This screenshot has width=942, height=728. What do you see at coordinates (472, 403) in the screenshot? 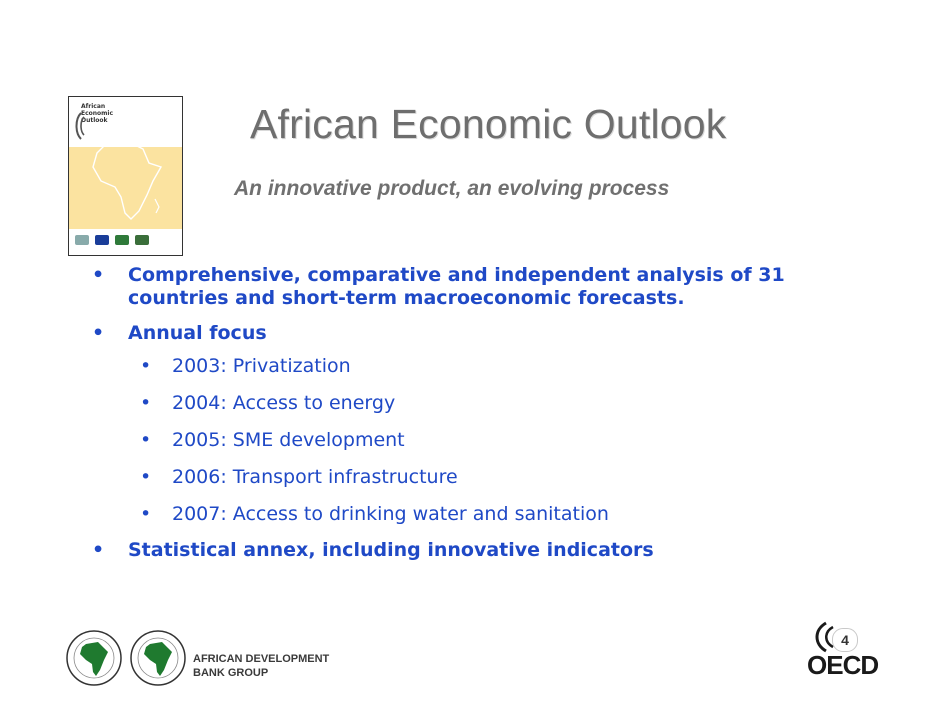
I see `sub-bullet-item: • 2004: Access to energy` at bounding box center [472, 403].